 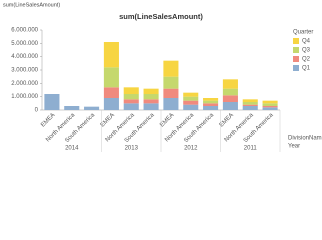 I want to click on y-tick-label: 3.000.000, so click(x=24, y=71).